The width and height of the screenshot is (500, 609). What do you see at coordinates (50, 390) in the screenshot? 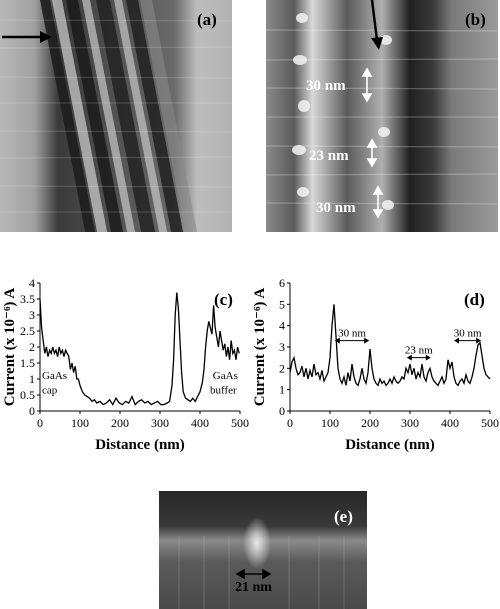
I see `annotation-label: cap` at bounding box center [50, 390].